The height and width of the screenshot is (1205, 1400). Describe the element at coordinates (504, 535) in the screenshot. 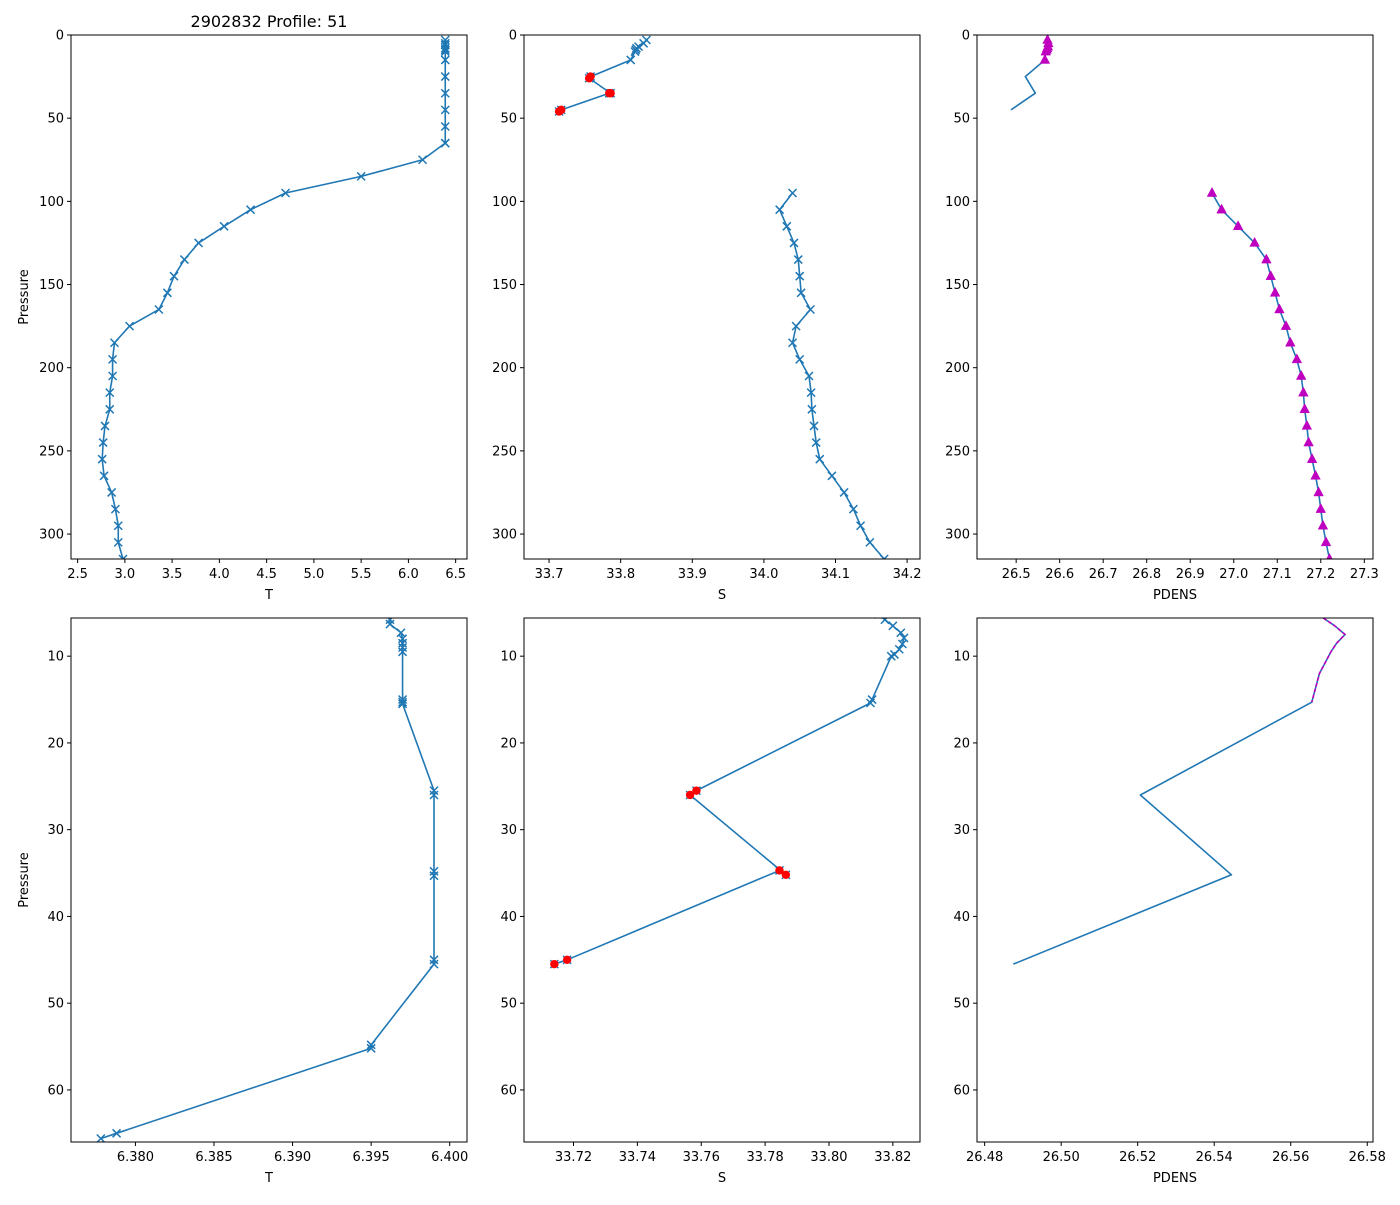

I see `y-tick-label: 300` at that location.